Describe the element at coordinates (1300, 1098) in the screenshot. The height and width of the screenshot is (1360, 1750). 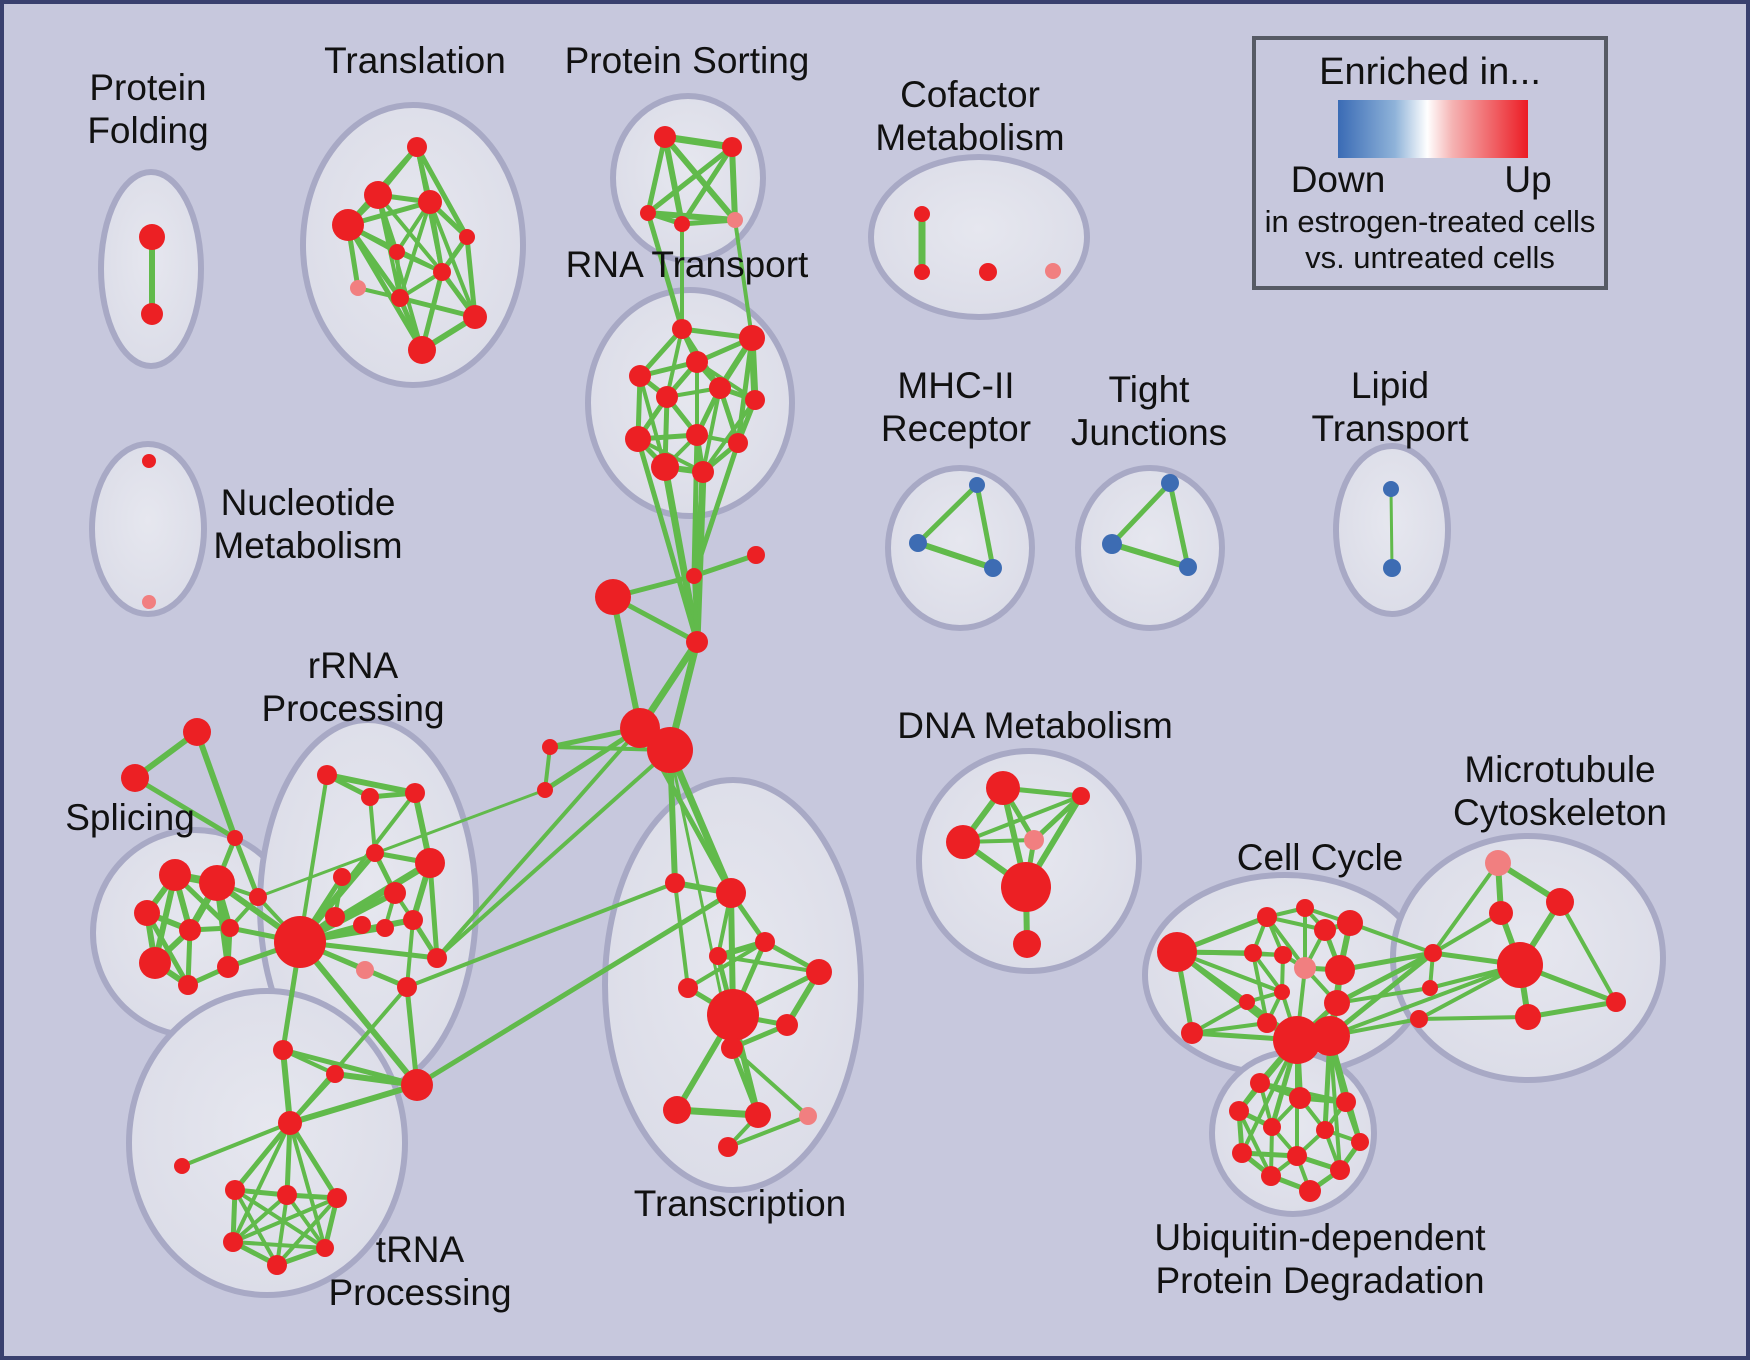
I see `network-node-u1` at that location.